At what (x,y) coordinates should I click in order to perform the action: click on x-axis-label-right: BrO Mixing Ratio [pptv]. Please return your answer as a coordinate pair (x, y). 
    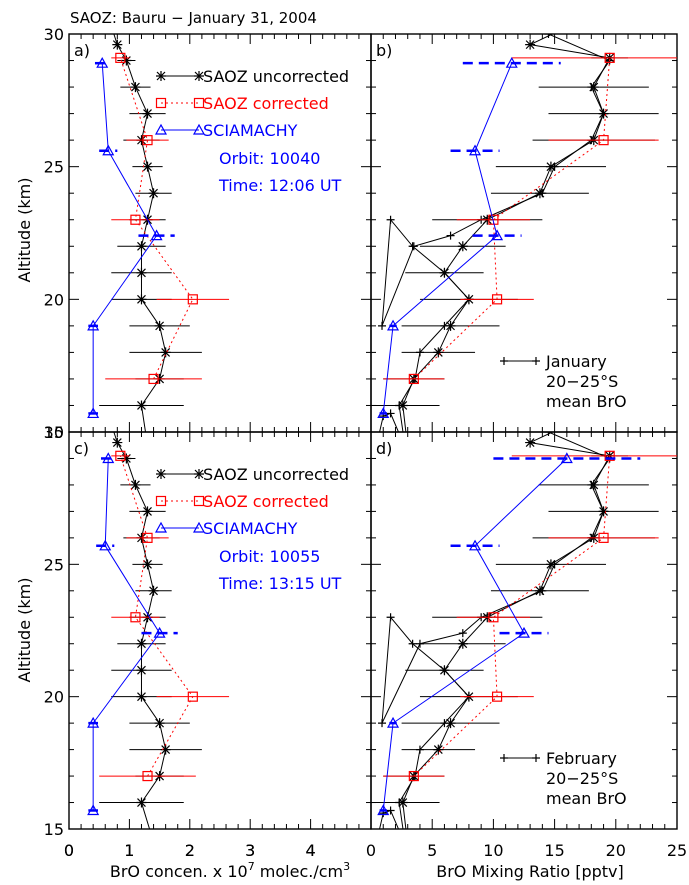
    Looking at the image, I should click on (529, 871).